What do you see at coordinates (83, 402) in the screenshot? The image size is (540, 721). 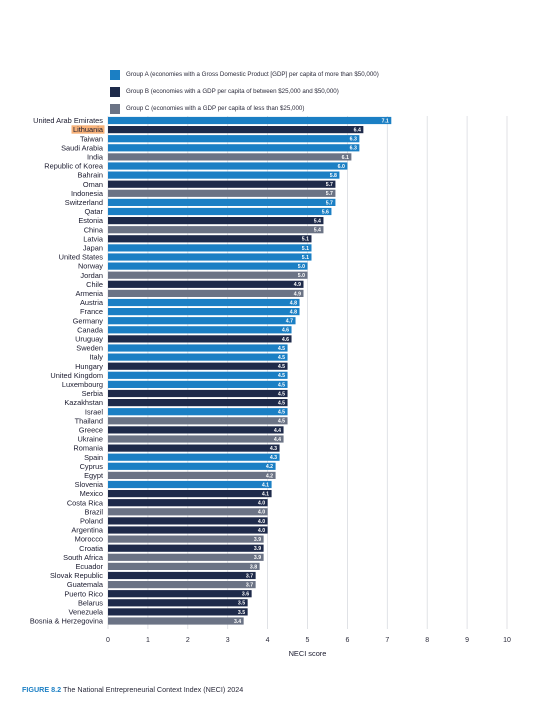 I see `country-label-kazakhstan: Kazakhstan` at bounding box center [83, 402].